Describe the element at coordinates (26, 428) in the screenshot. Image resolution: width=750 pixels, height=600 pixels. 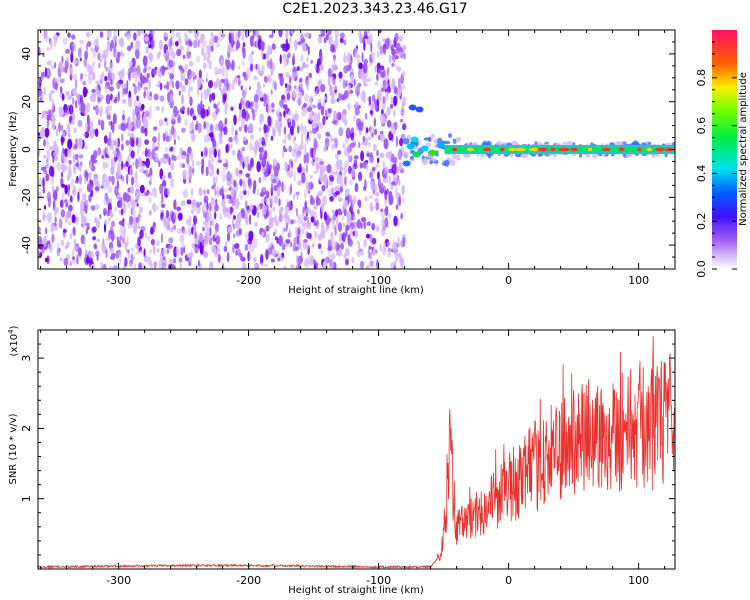
I see `y-tick-label: 2` at that location.